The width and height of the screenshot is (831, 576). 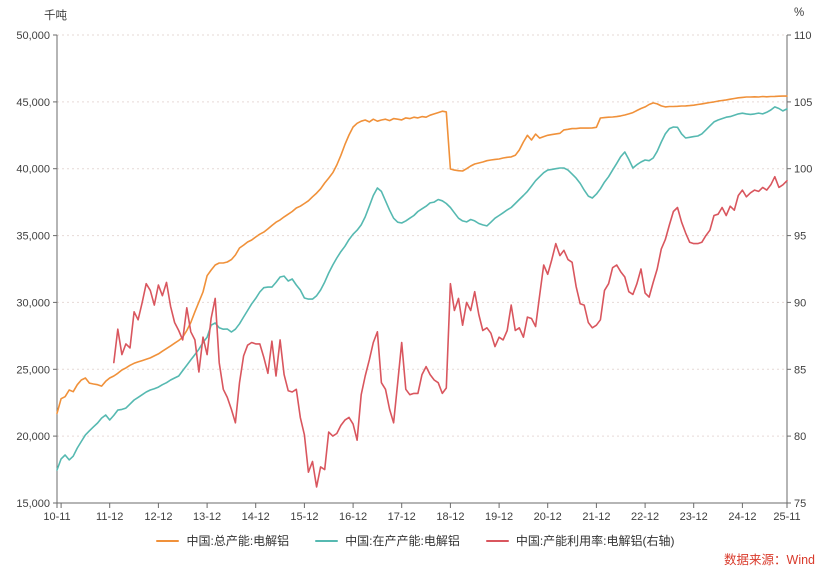 What do you see at coordinates (800, 303) in the screenshot?
I see `right-axis-tick-label: 90` at bounding box center [800, 303].